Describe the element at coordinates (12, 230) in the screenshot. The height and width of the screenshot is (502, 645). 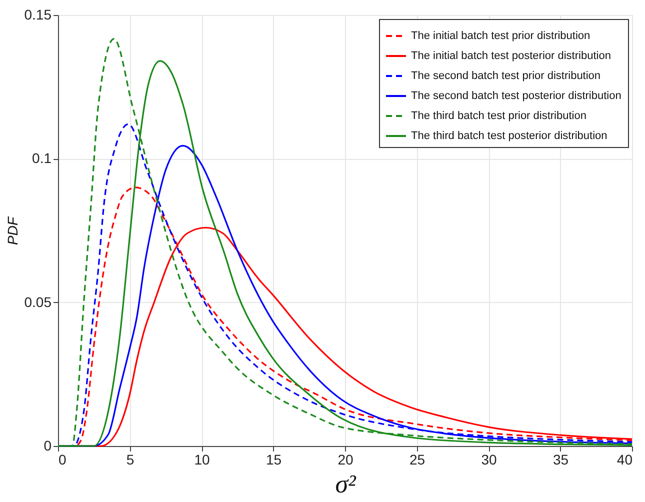
I see `y-axis-title: PDF` at that location.